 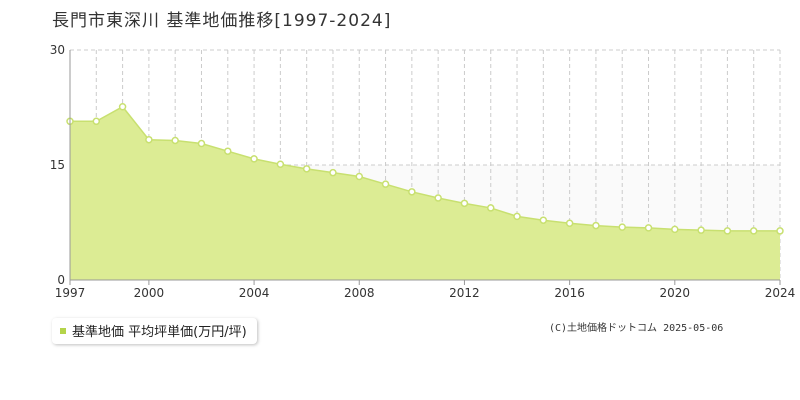 What do you see at coordinates (425, 290) in the screenshot?
I see `x-tick-labels: 1997 2000 2004 2008 2012 2016 2020 2024` at bounding box center [425, 290].